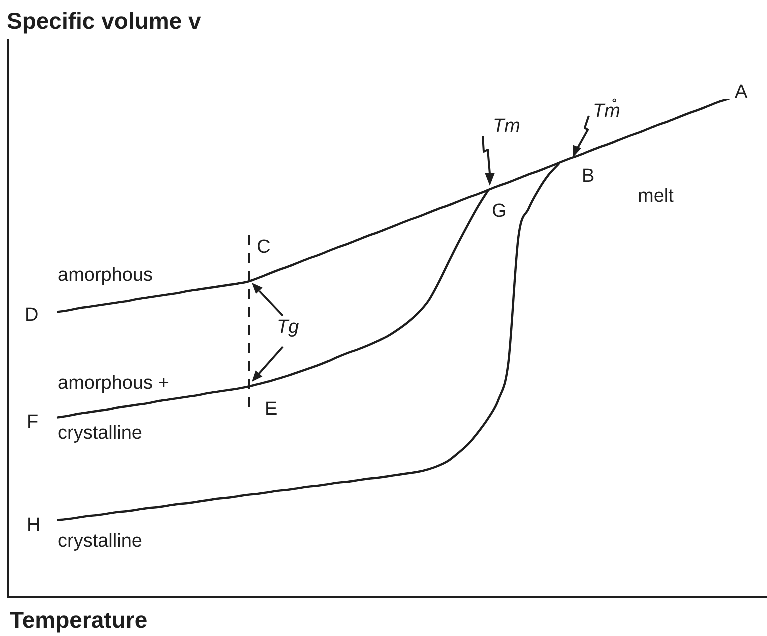 This screenshot has height=636, width=767. What do you see at coordinates (741, 92) in the screenshot?
I see `annotation: A` at bounding box center [741, 92].